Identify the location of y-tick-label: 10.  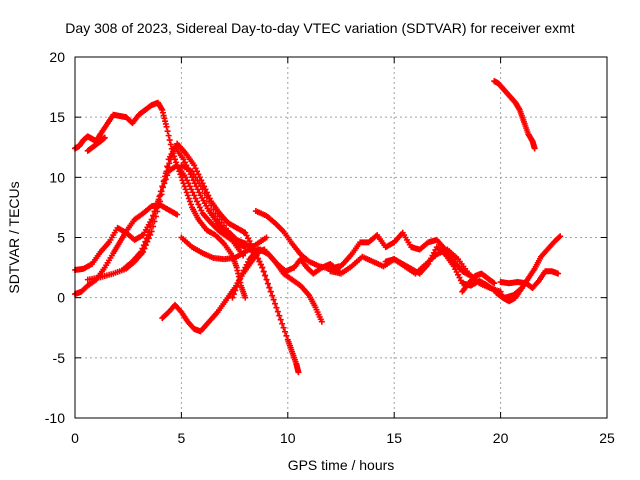
(57, 177).